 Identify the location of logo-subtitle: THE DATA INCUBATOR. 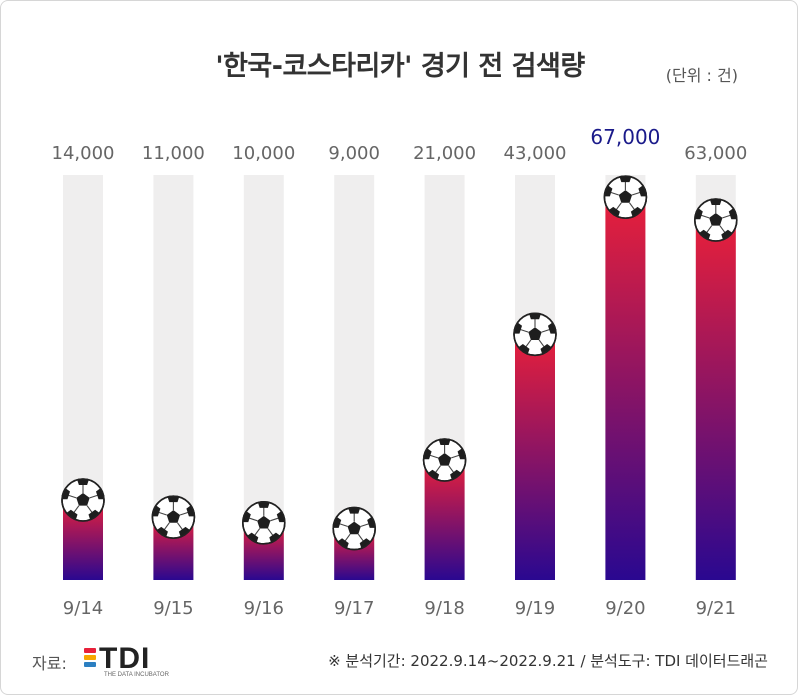
(136, 675).